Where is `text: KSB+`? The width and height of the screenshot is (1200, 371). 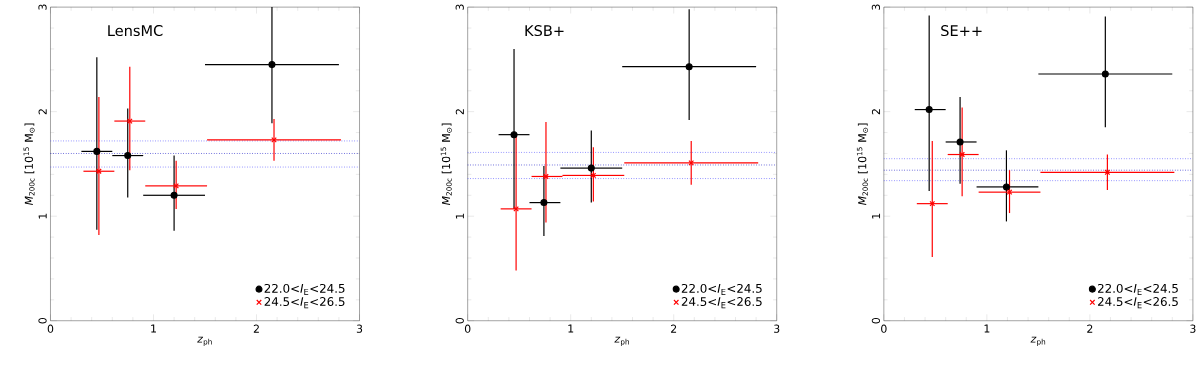
text: KSB+ is located at coordinates (544, 31).